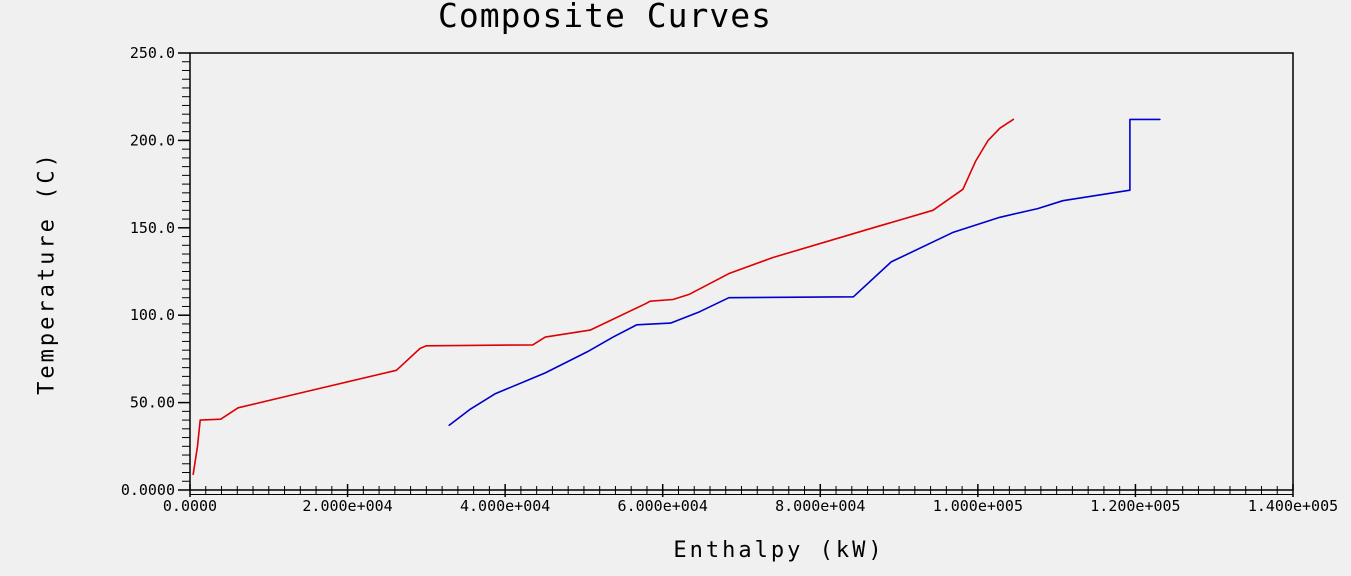 The width and height of the screenshot is (1351, 576). What do you see at coordinates (190, 506) in the screenshot?
I see `x-tick-label: 0.0000` at bounding box center [190, 506].